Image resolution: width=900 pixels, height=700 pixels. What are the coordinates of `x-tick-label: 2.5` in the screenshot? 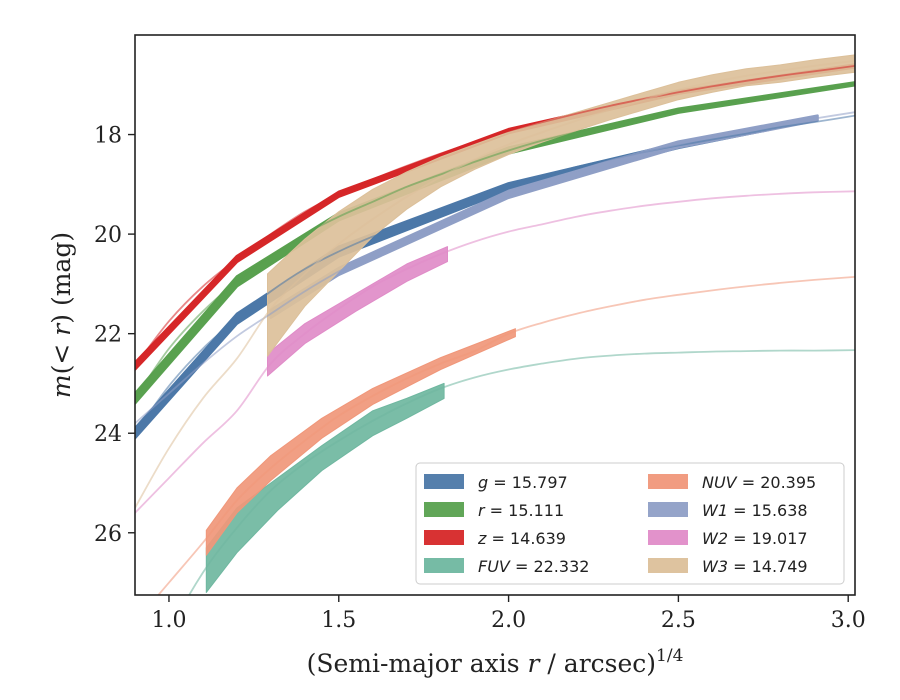 It's located at (678, 620).